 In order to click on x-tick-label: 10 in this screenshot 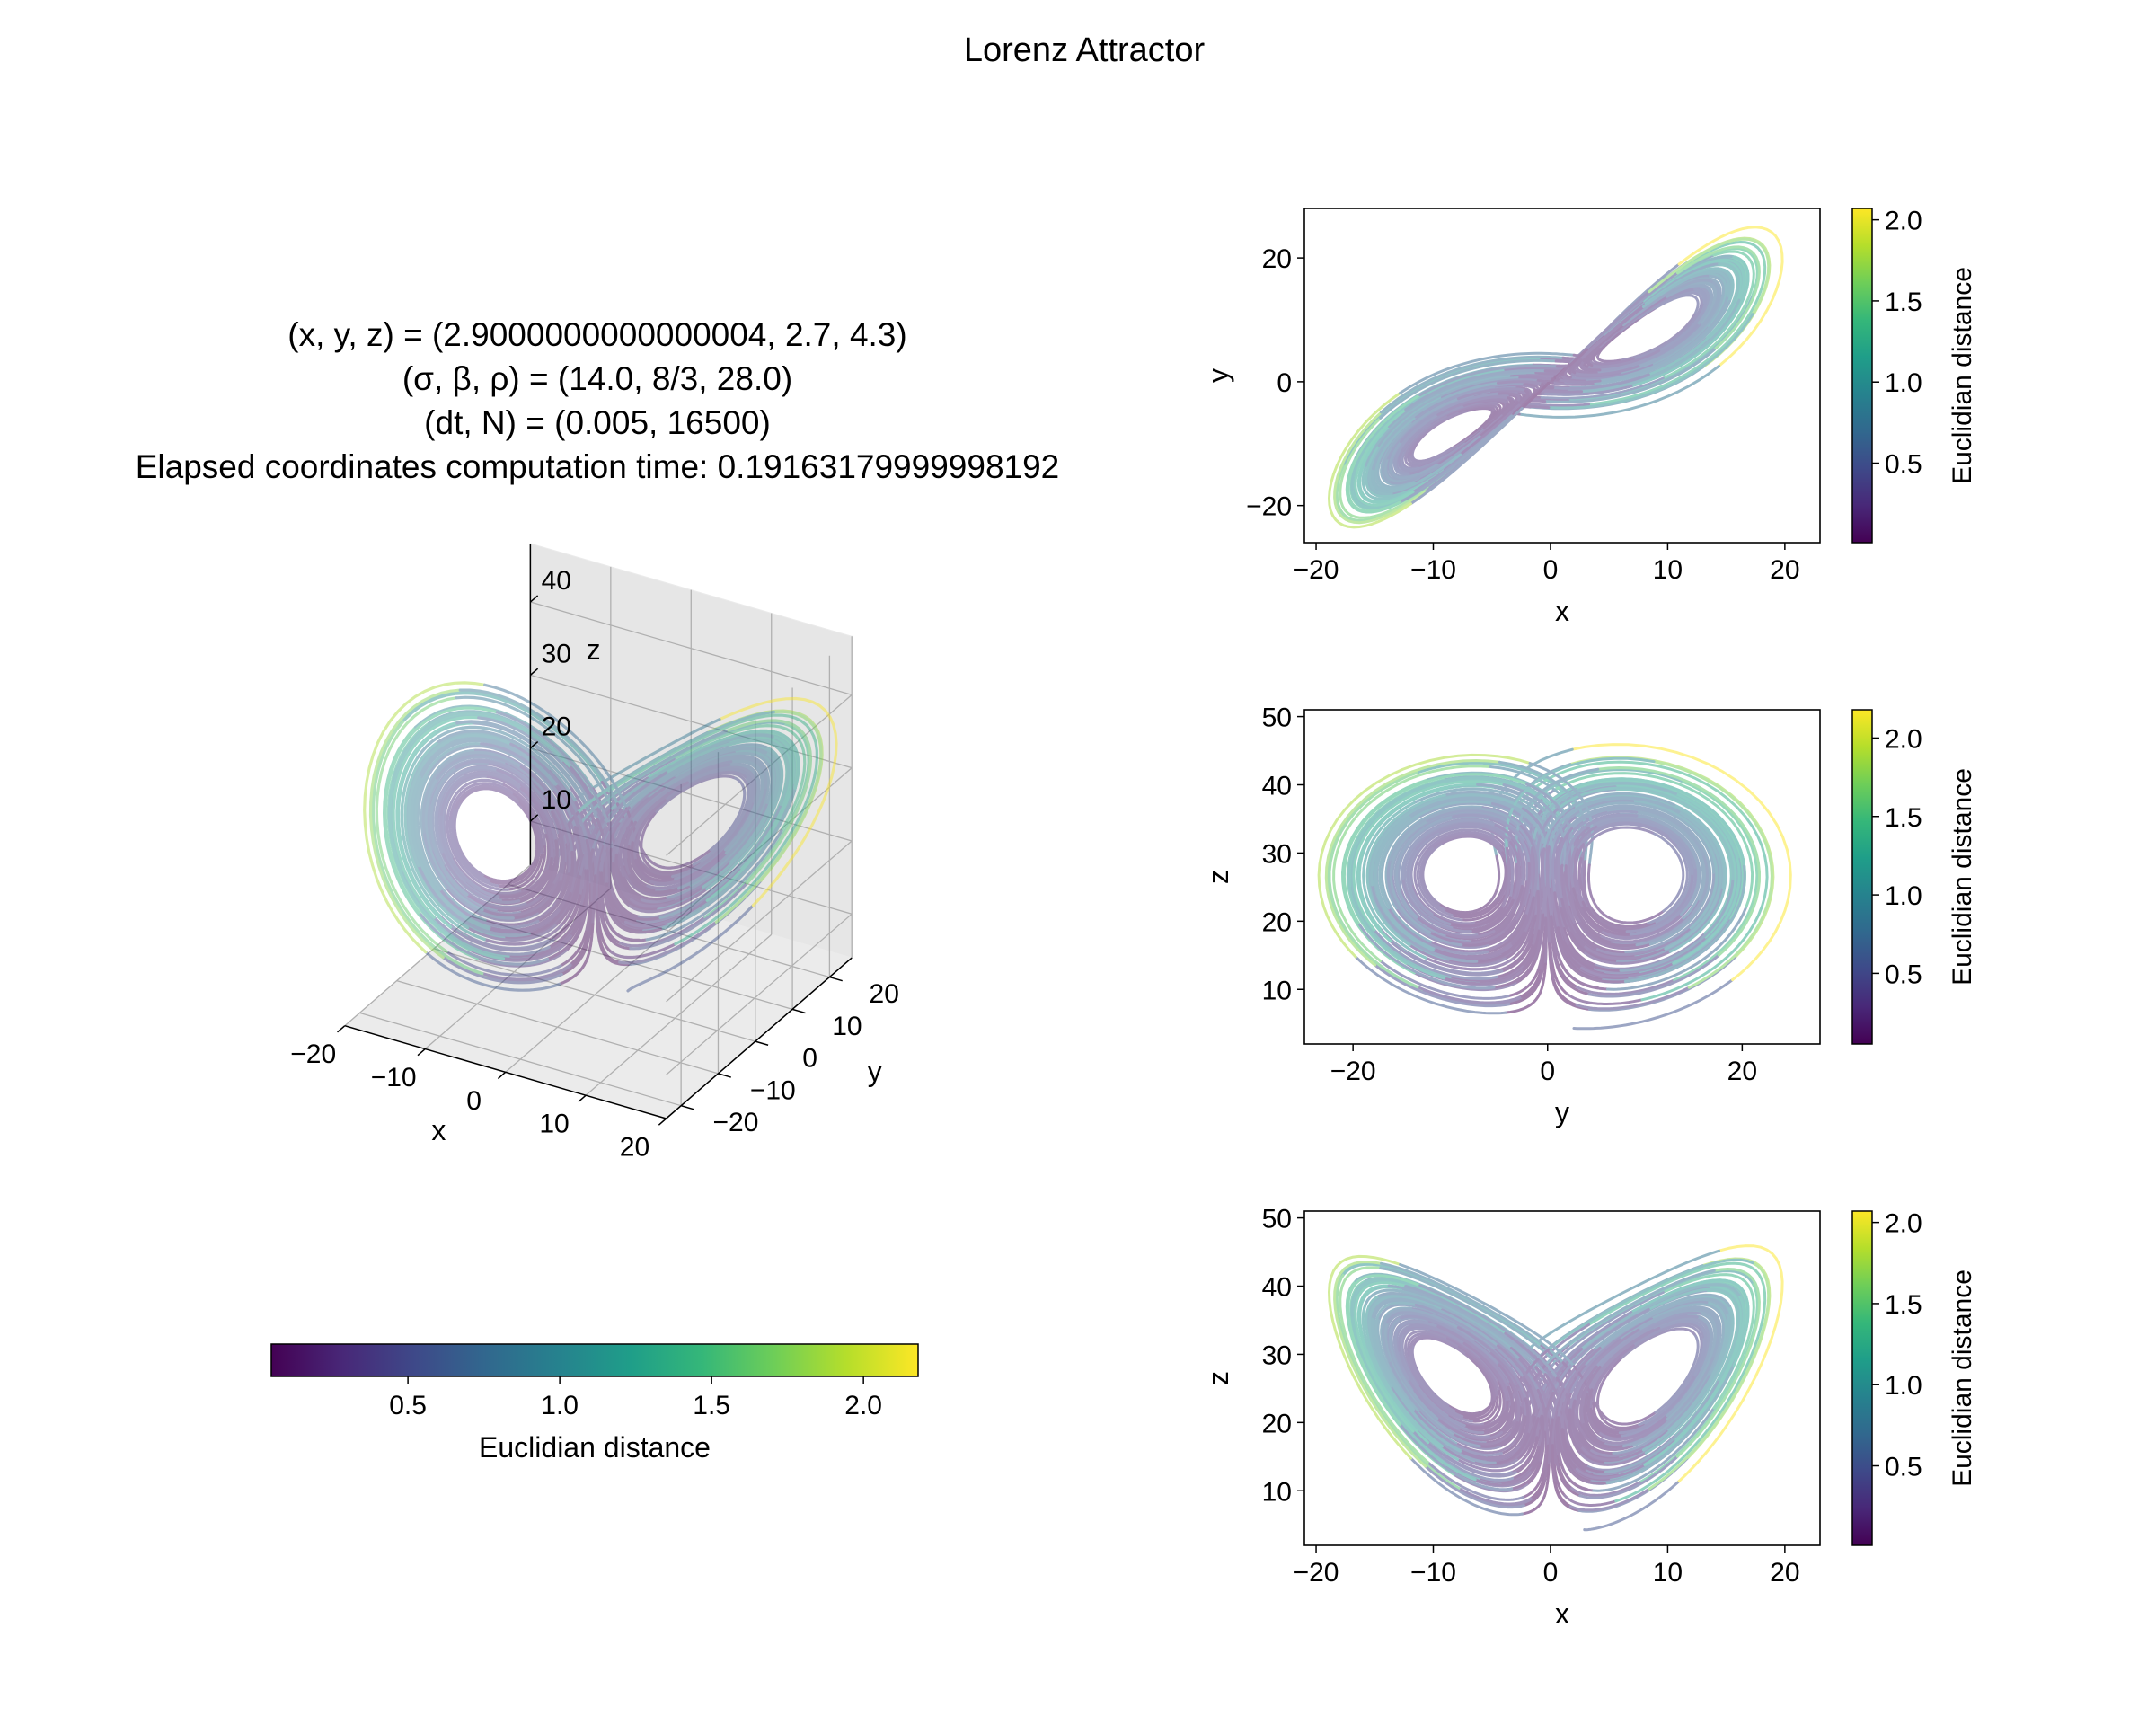, I will do `click(1668, 1573)`.